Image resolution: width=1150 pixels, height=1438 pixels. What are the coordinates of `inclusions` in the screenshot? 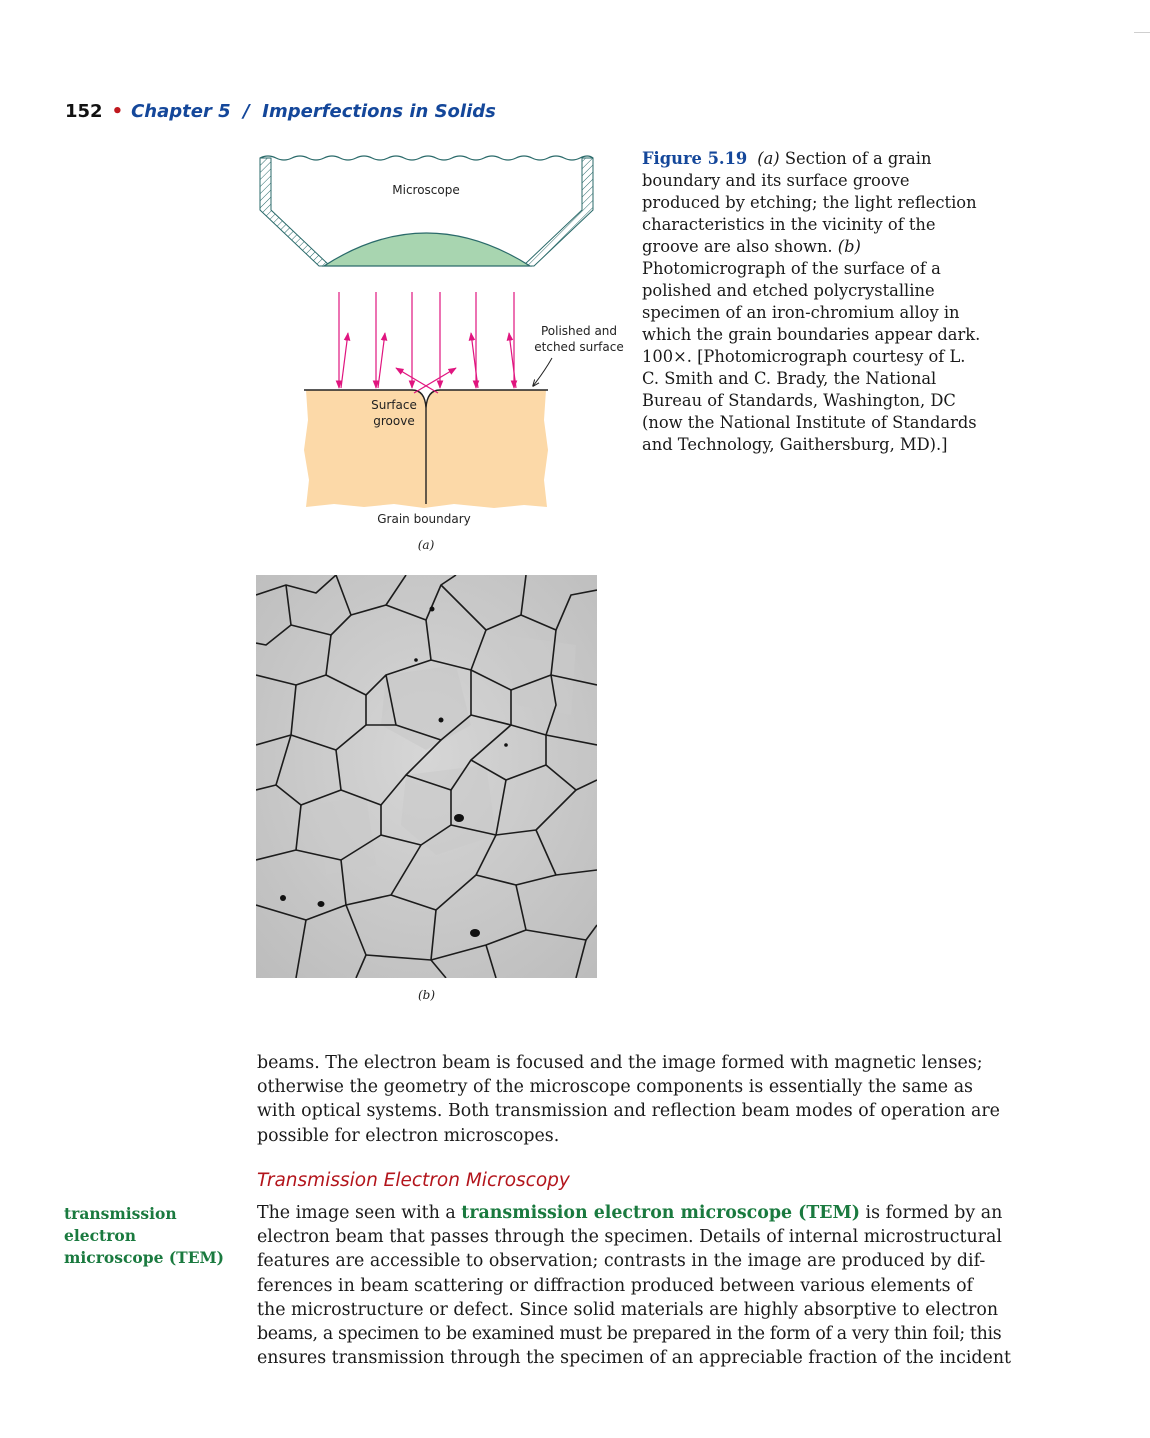 It's located at (394, 771).